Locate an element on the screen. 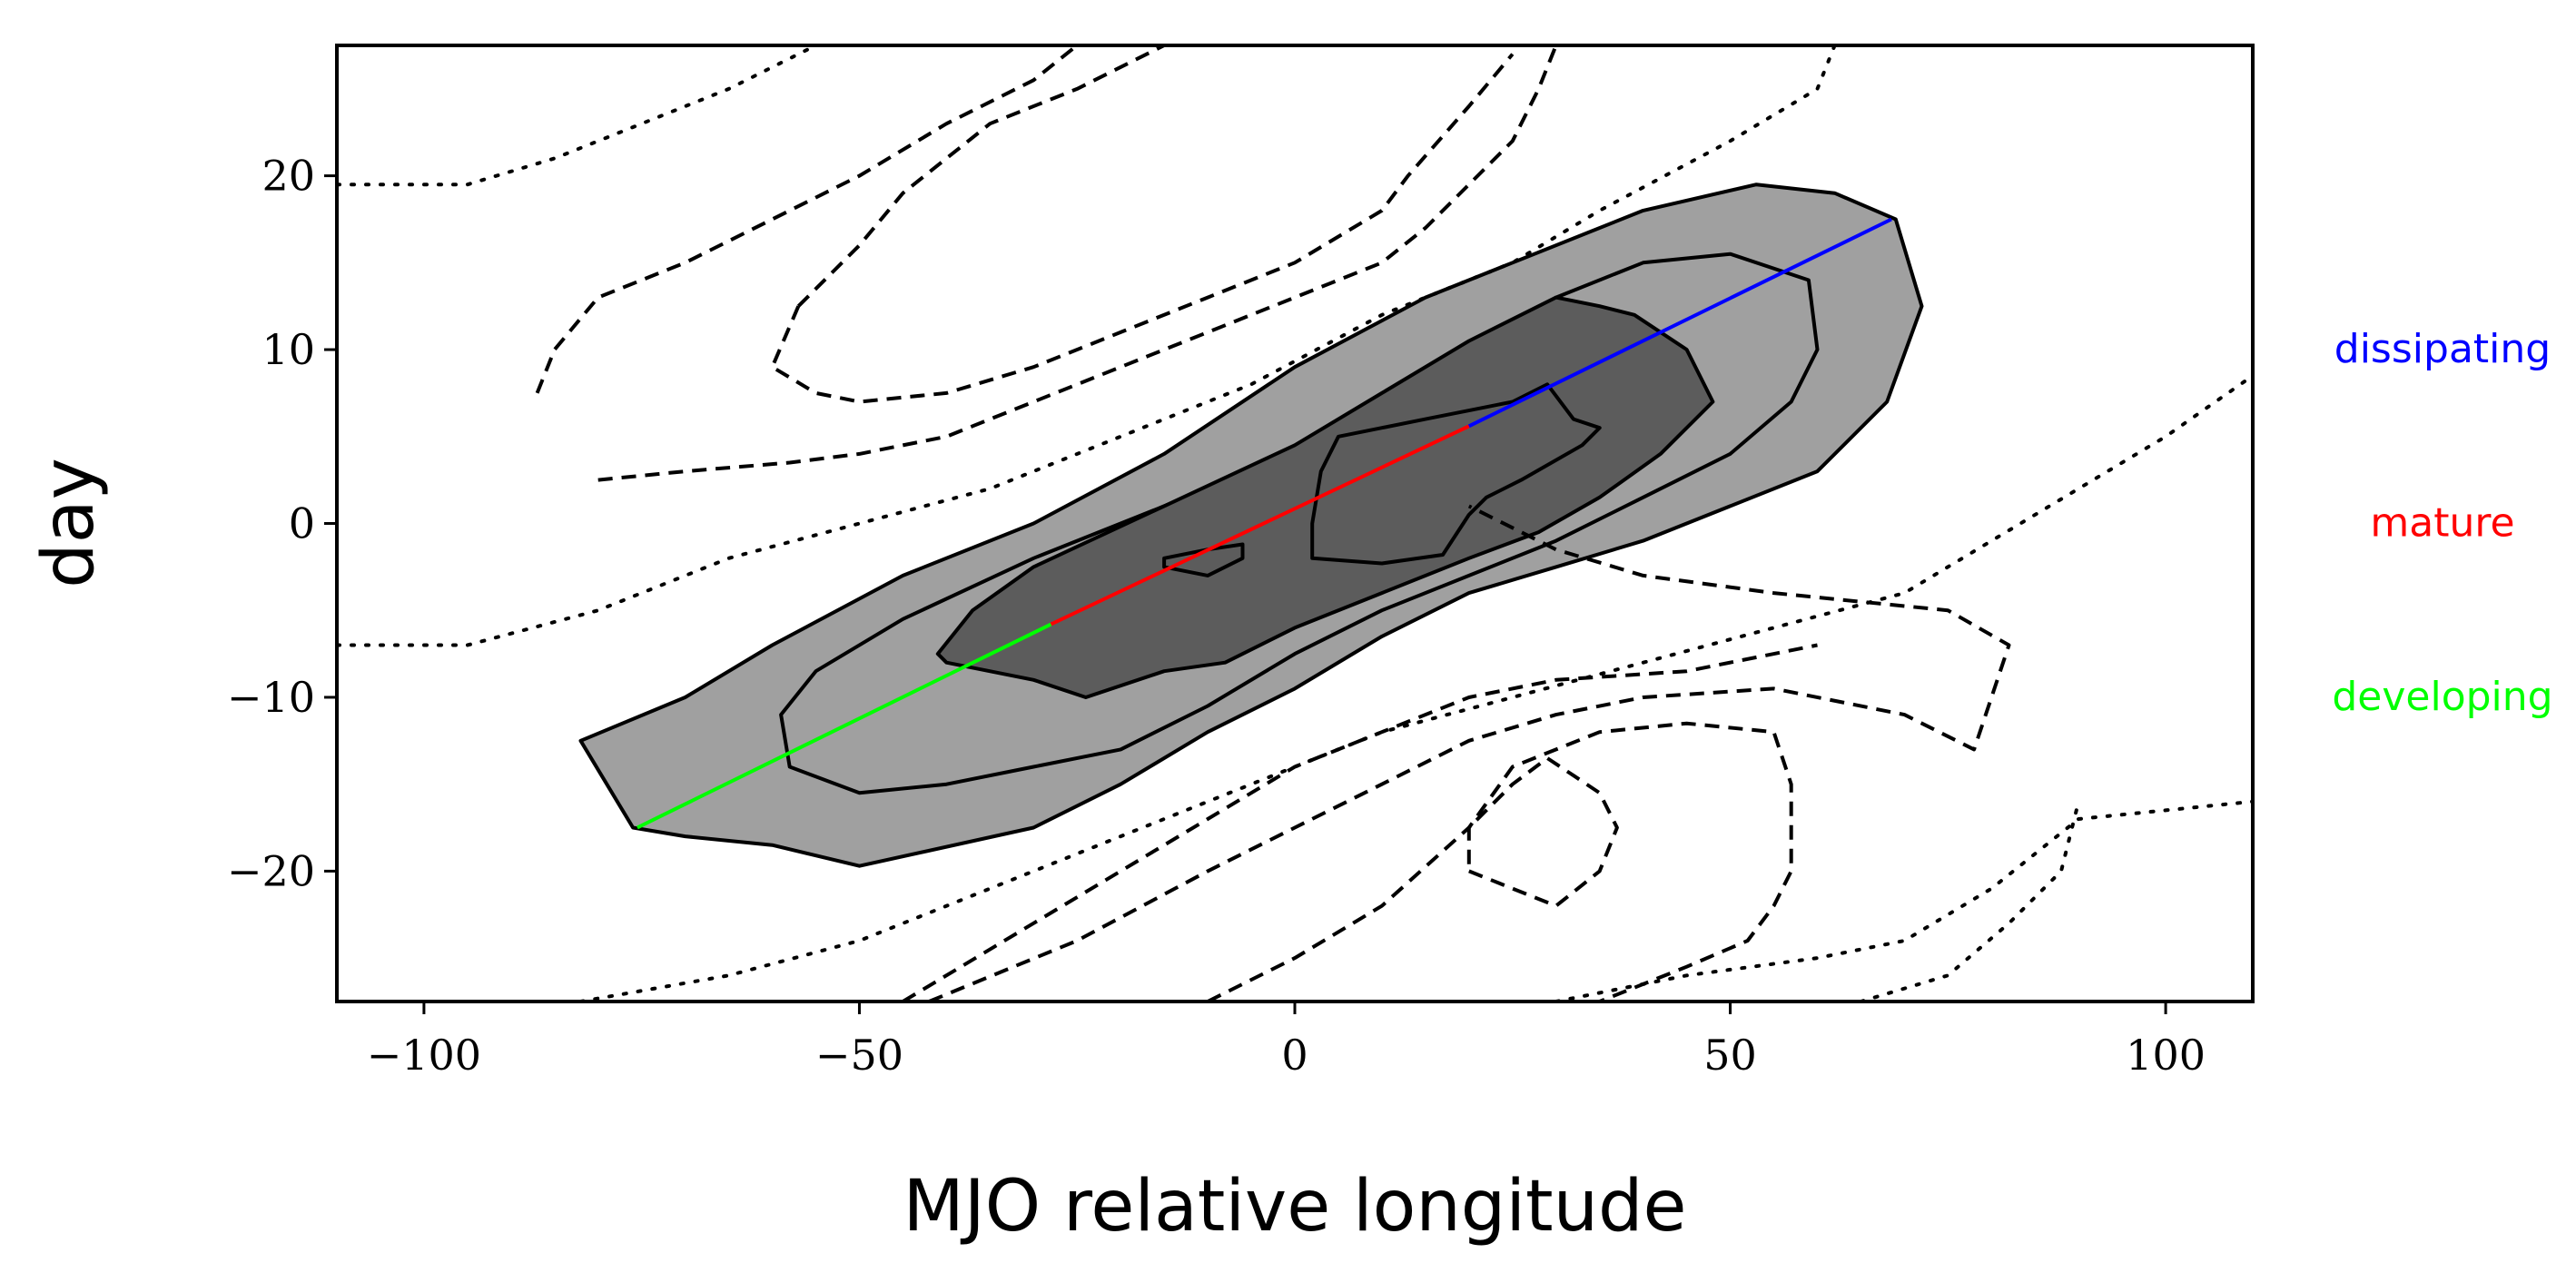 This screenshot has width=2576, height=1273. y-tick-label: 20 is located at coordinates (288, 176).